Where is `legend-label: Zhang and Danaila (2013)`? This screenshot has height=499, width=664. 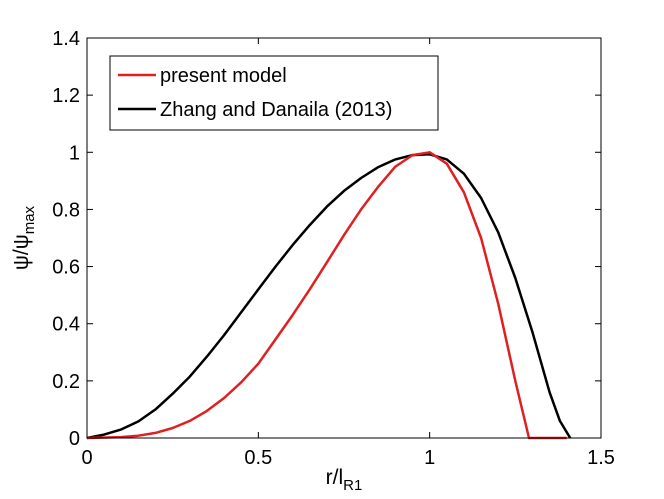 legend-label: Zhang and Danaila (2013) is located at coordinates (276, 110).